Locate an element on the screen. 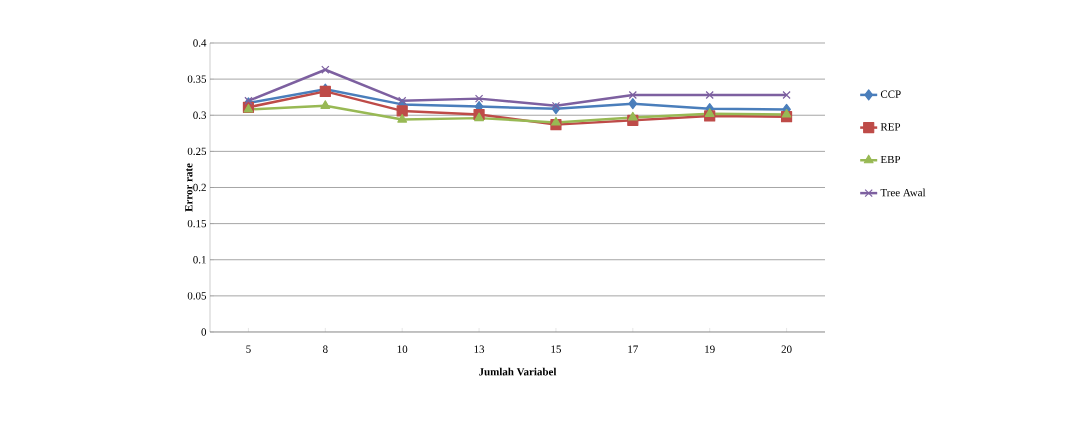 This screenshot has height=445, width=1070. legend-label: REP is located at coordinates (890, 127).